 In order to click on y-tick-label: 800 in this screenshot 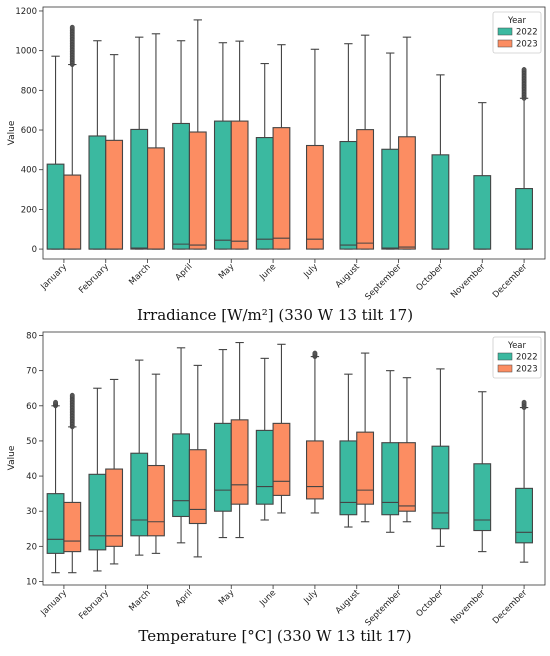, I will do `click(29, 91)`.